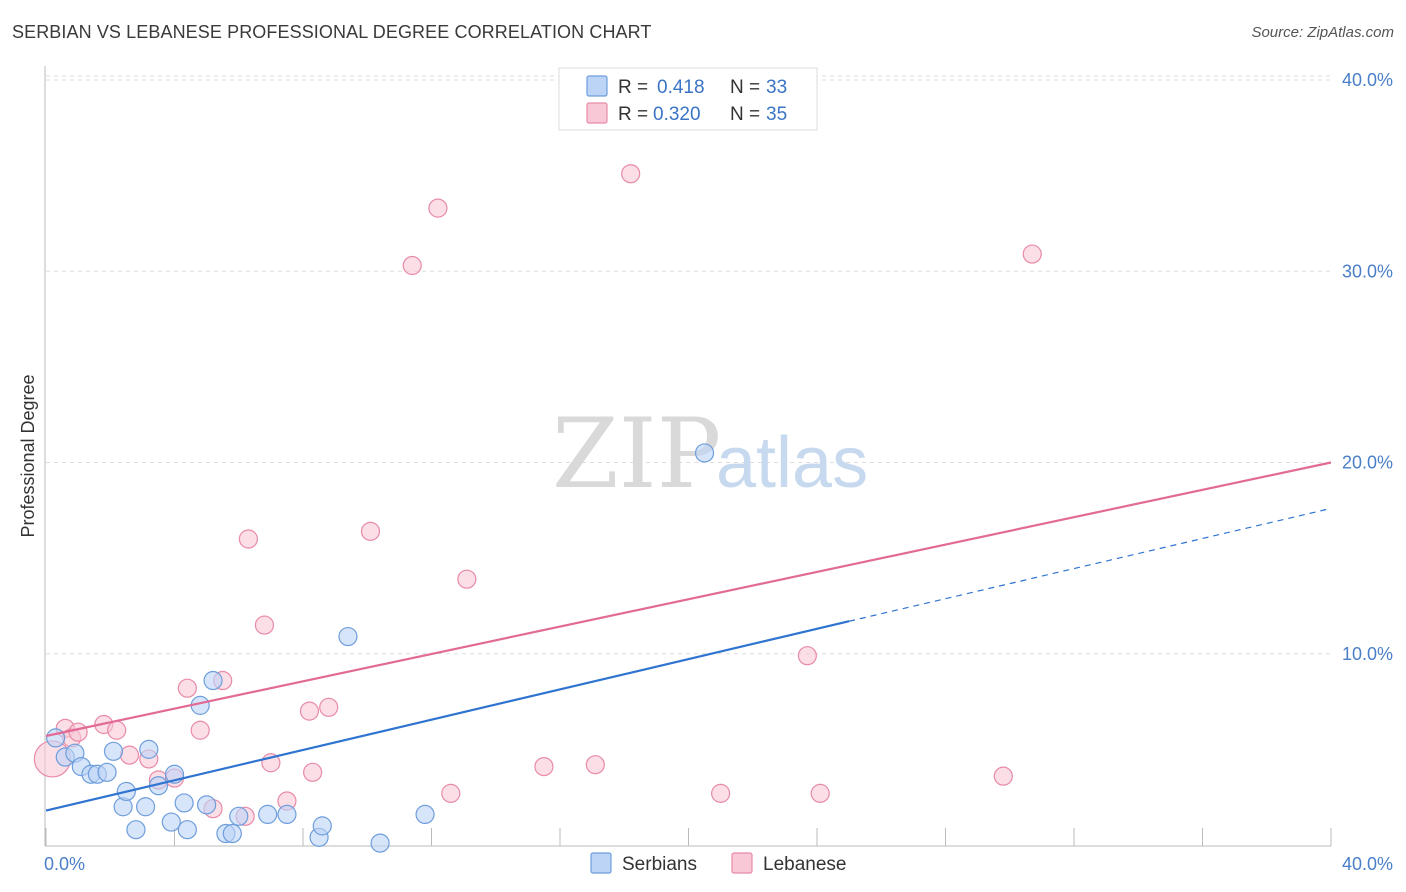 This screenshot has height=892, width=1406. Describe the element at coordinates (776, 114) in the screenshot. I see `legend-n-value-lebanese: 35` at that location.